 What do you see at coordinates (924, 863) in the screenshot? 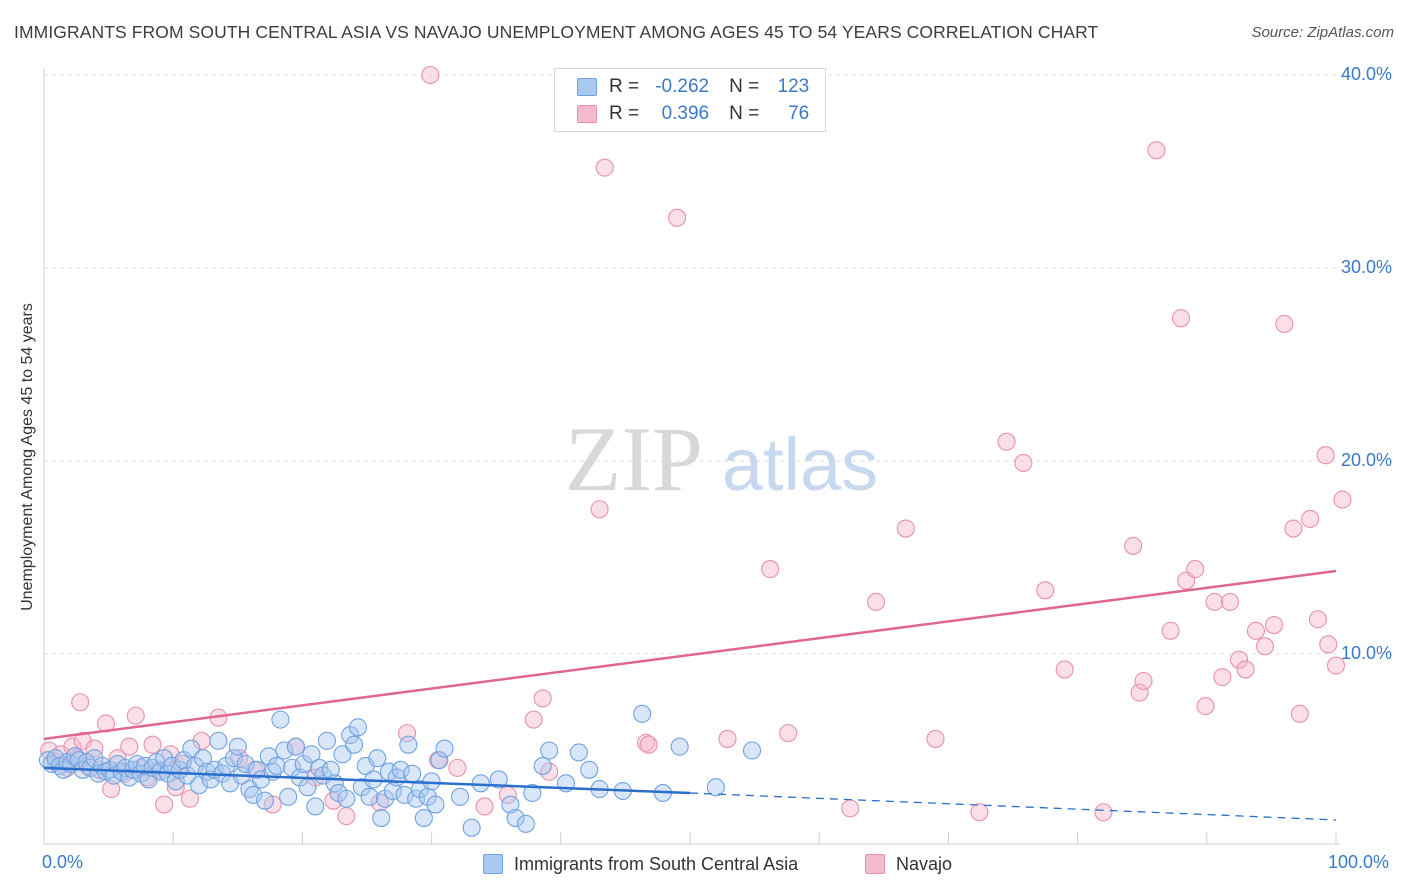
I see `bottom-legend-label: Navajo` at bounding box center [924, 863].